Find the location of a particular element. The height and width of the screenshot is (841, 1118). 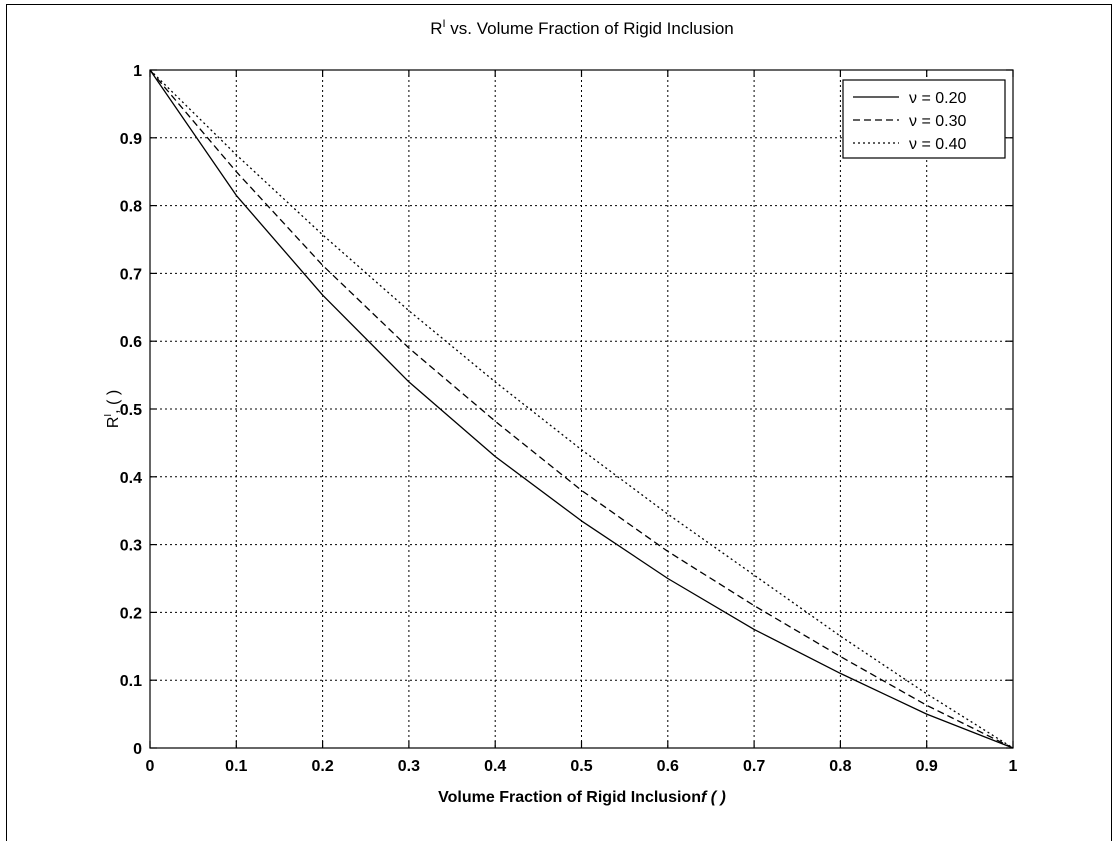

x-tick-label: 0.7 is located at coordinates (754, 766).